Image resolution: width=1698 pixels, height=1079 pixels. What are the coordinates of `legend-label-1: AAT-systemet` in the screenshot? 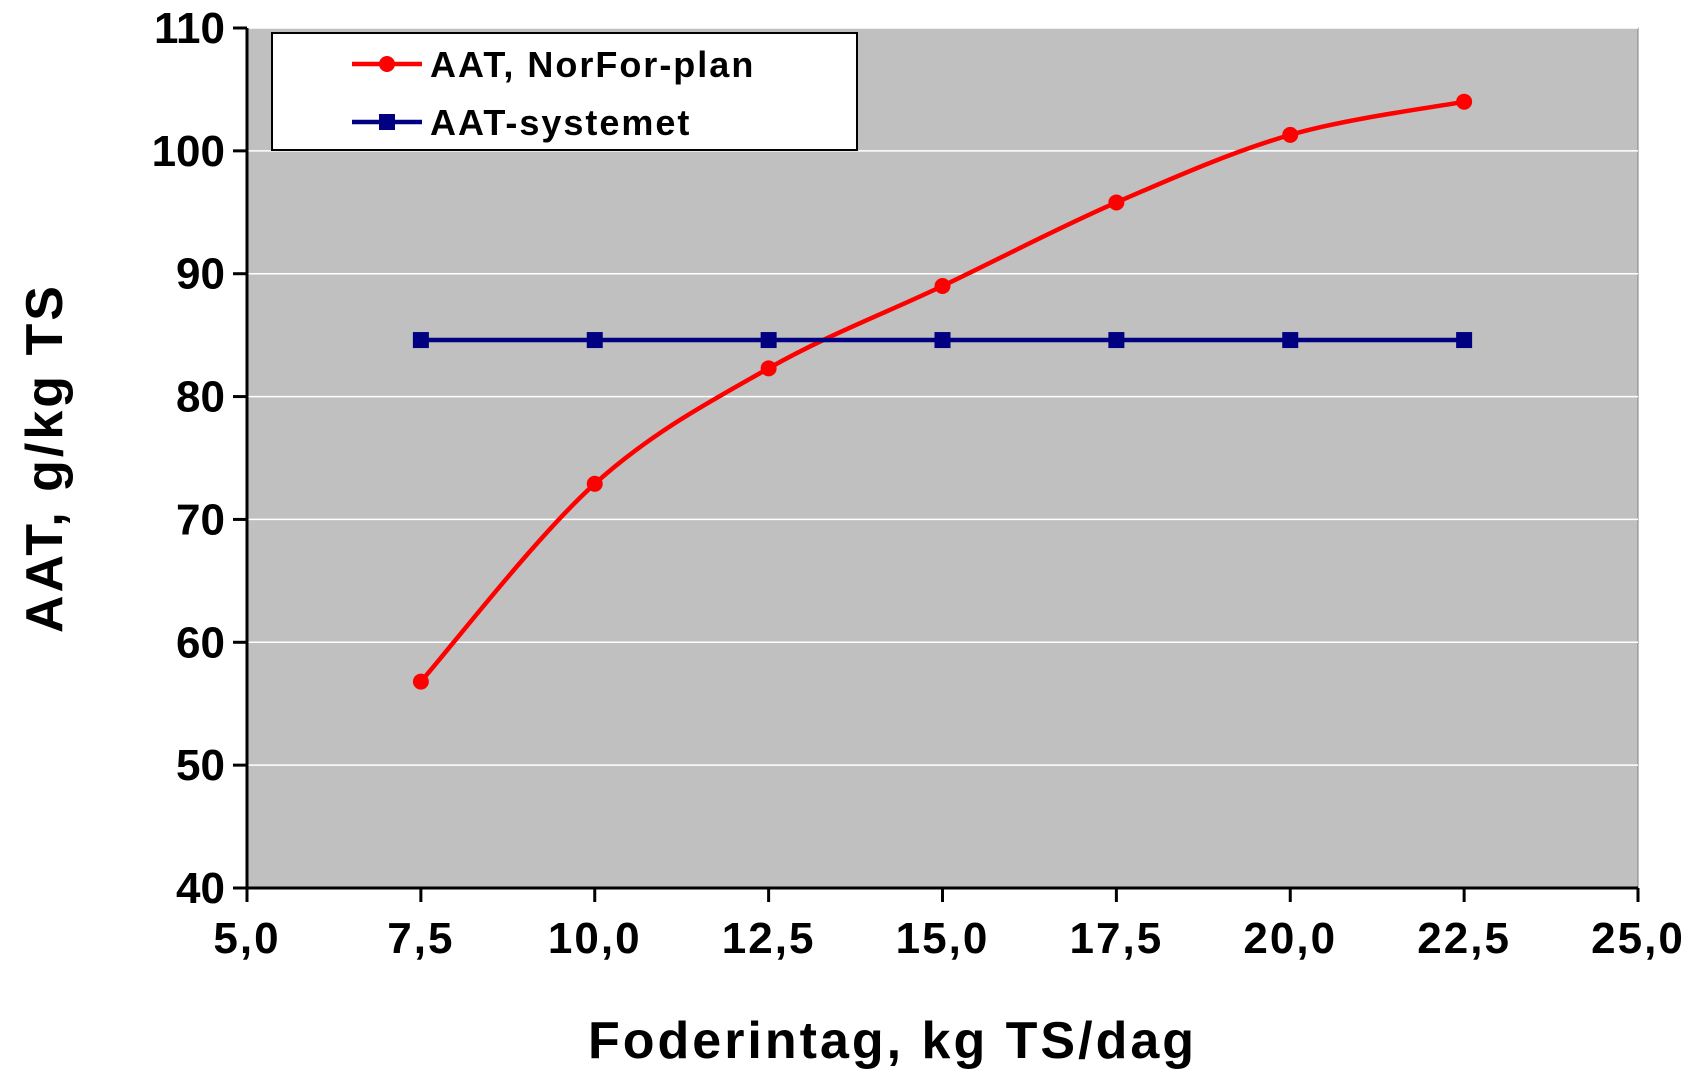 It's located at (560, 122).